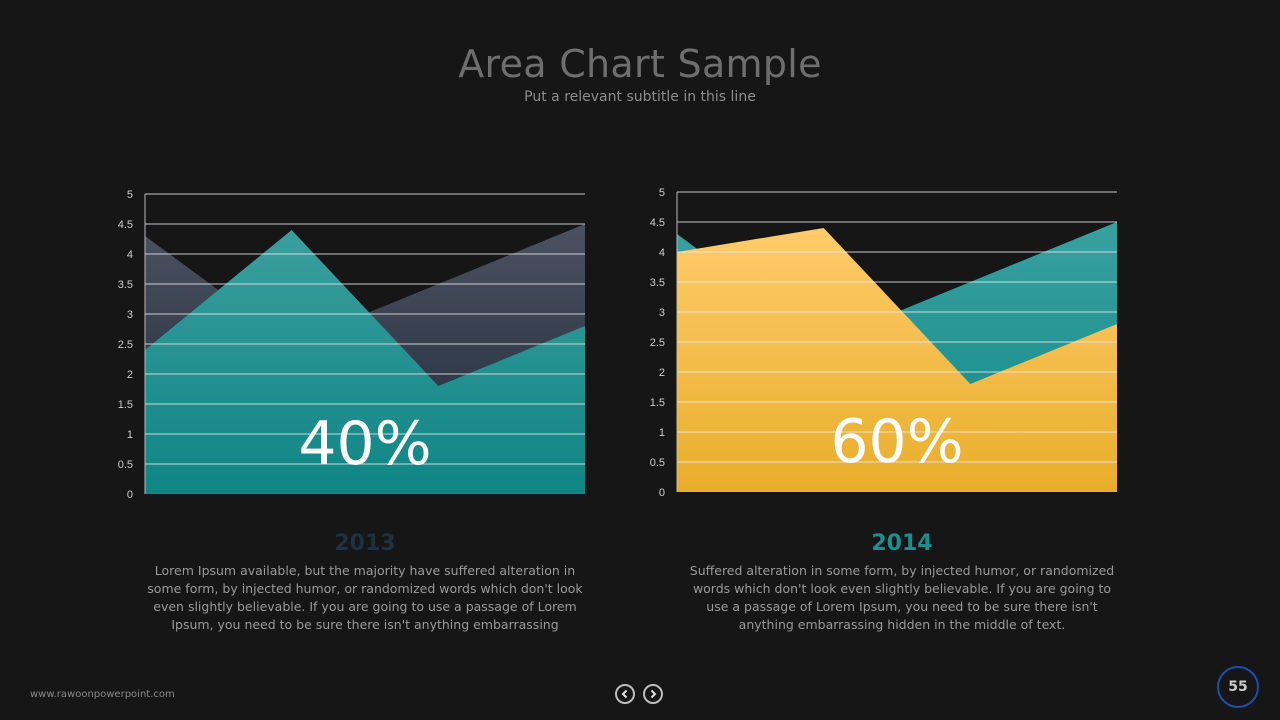 Image resolution: width=1280 pixels, height=720 pixels. I want to click on next-slide-button, so click(653, 694).